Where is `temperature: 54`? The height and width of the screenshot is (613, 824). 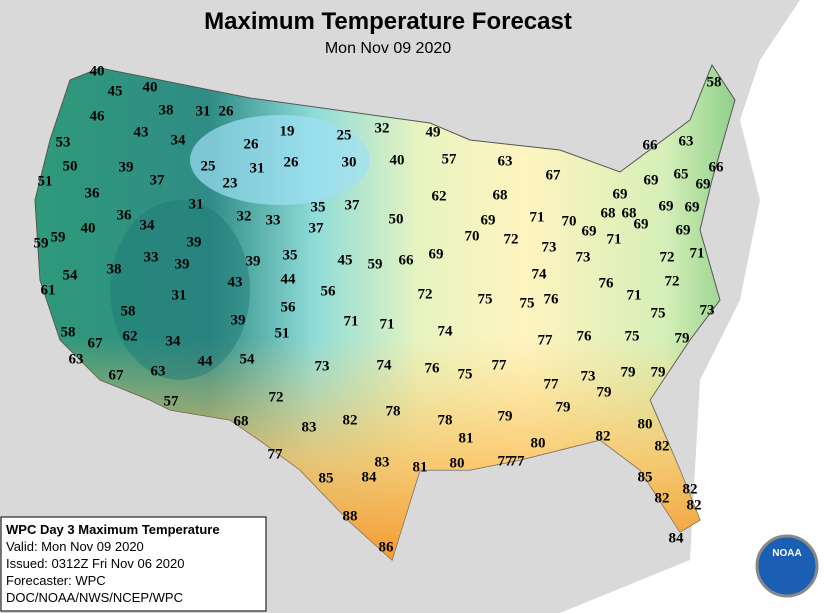
temperature: 54 is located at coordinates (71, 275).